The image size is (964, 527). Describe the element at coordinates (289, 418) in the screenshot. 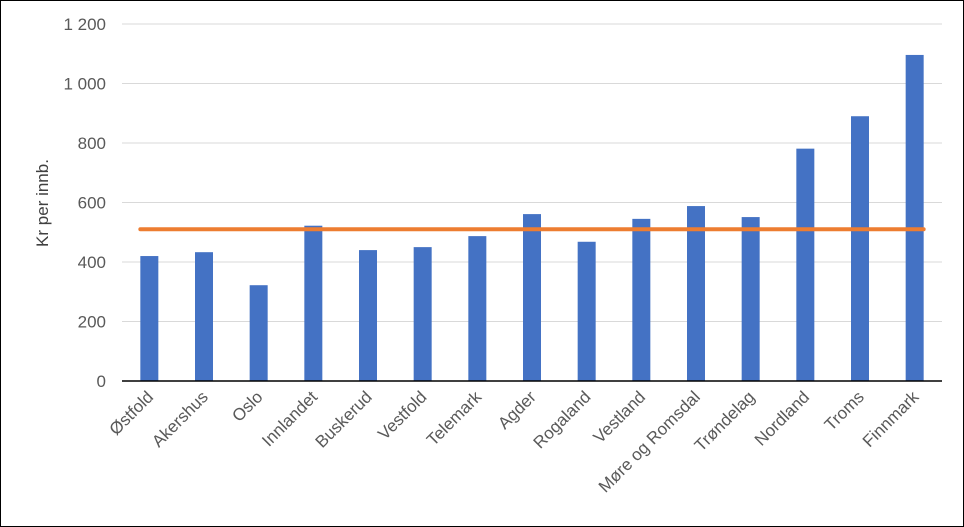

I see `x-tick-label: Innlandet` at that location.